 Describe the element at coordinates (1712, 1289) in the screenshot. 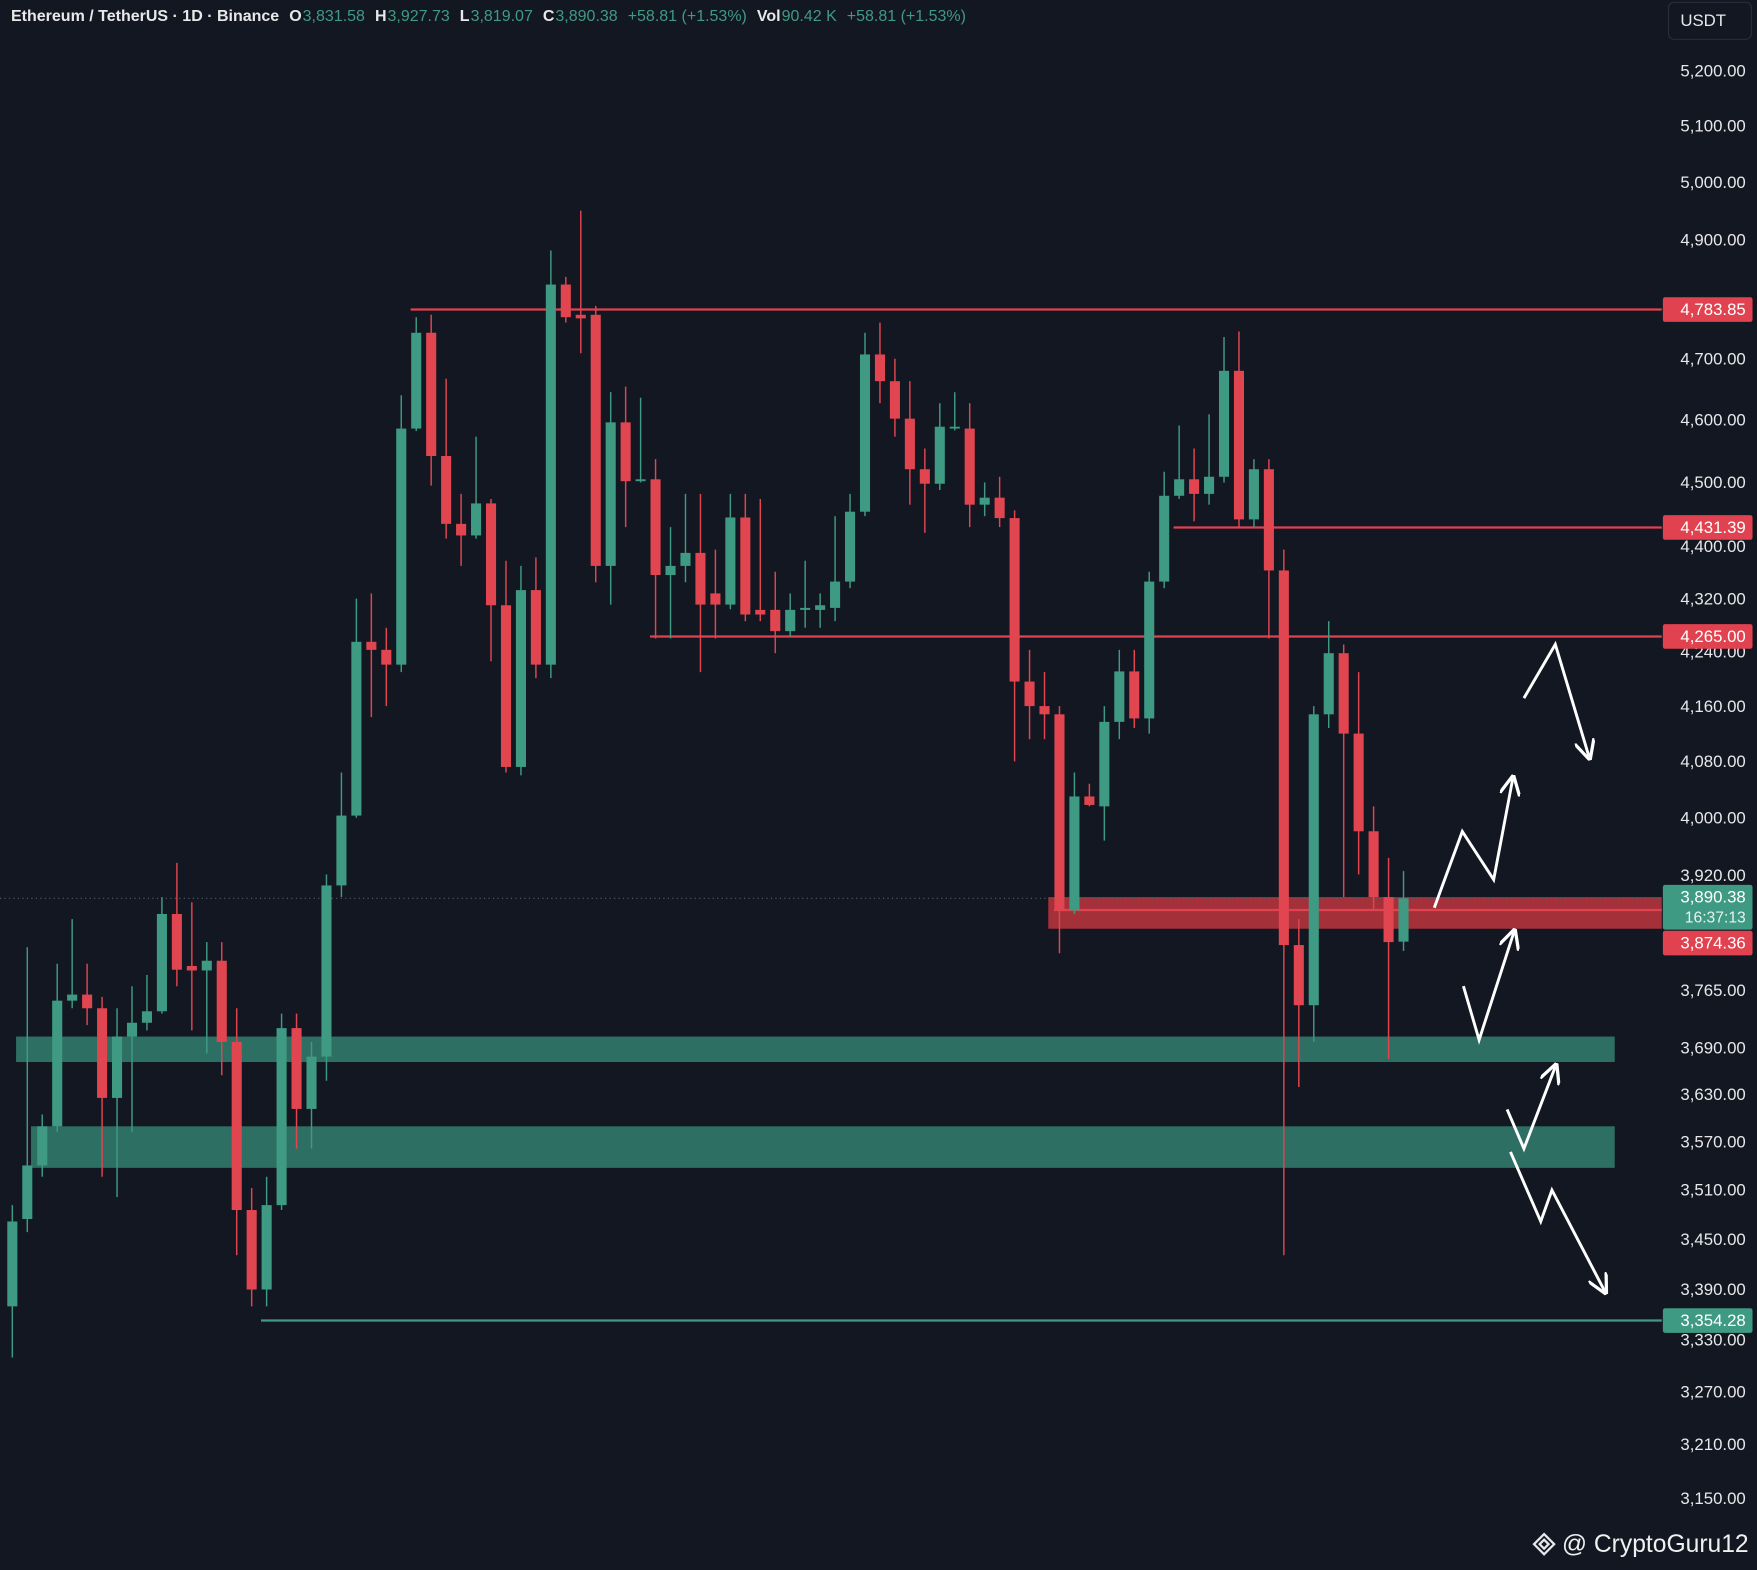

I see `y-tick-label: 3,390.00` at that location.